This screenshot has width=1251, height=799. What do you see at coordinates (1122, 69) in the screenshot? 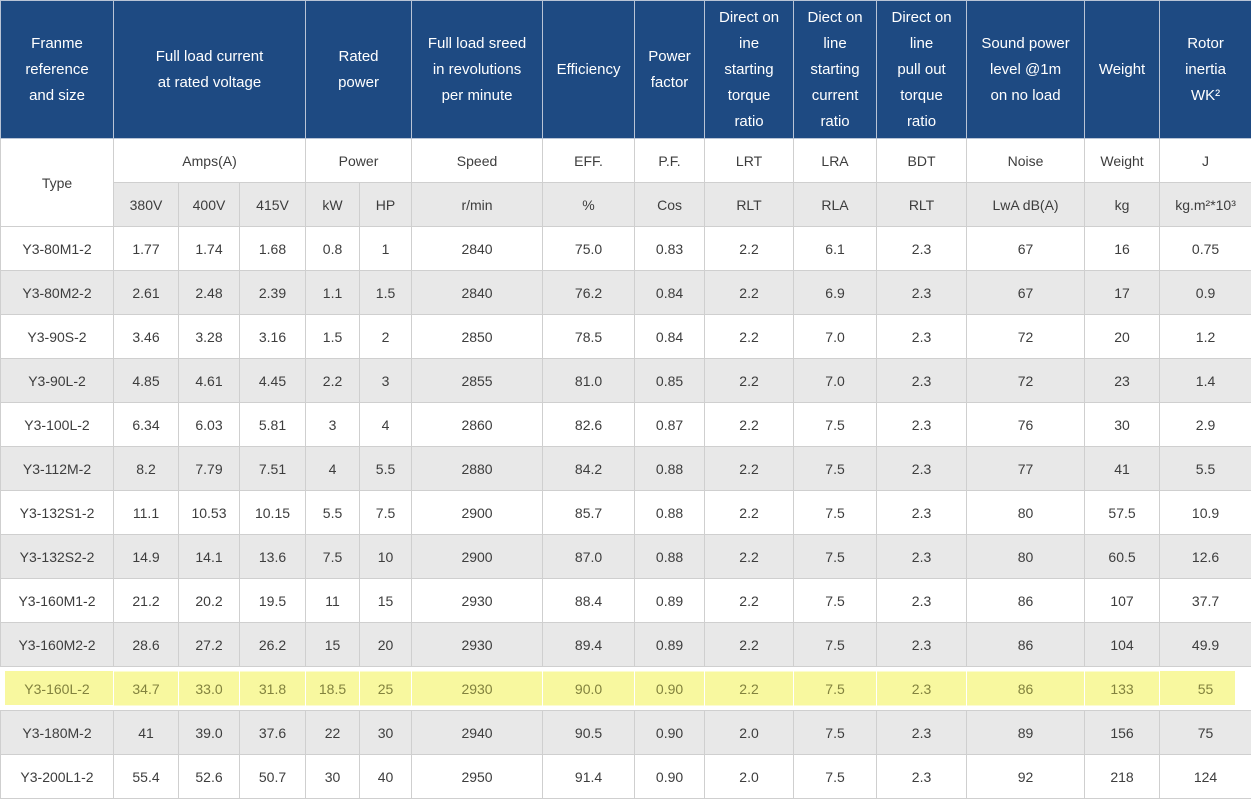
I see `header-weight: Weight` at bounding box center [1122, 69].